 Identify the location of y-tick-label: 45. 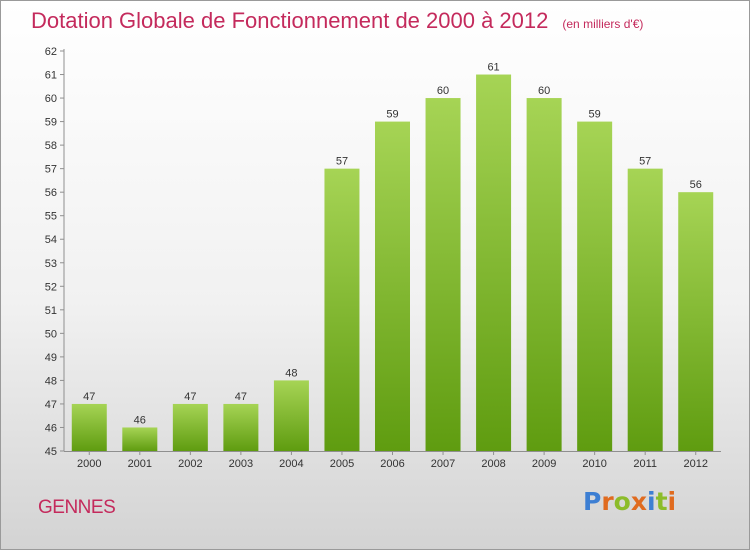
(51, 452).